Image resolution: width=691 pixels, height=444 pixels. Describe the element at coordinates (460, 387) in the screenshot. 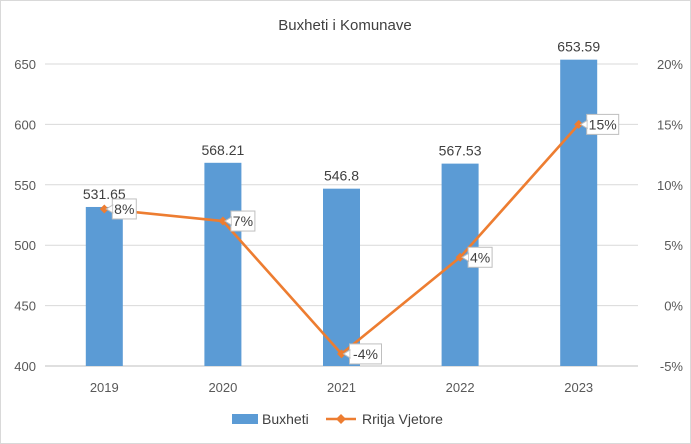

I see `x-tick-label: 2022` at that location.